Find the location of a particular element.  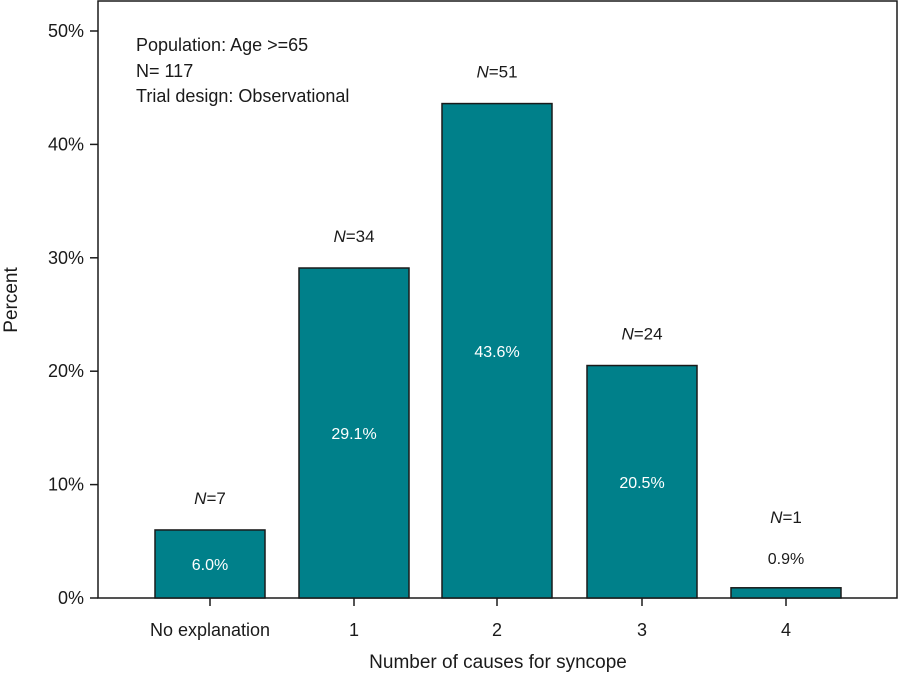

y-axis: 0% 10% 20% 30% 40% 50% is located at coordinates (73, 314).